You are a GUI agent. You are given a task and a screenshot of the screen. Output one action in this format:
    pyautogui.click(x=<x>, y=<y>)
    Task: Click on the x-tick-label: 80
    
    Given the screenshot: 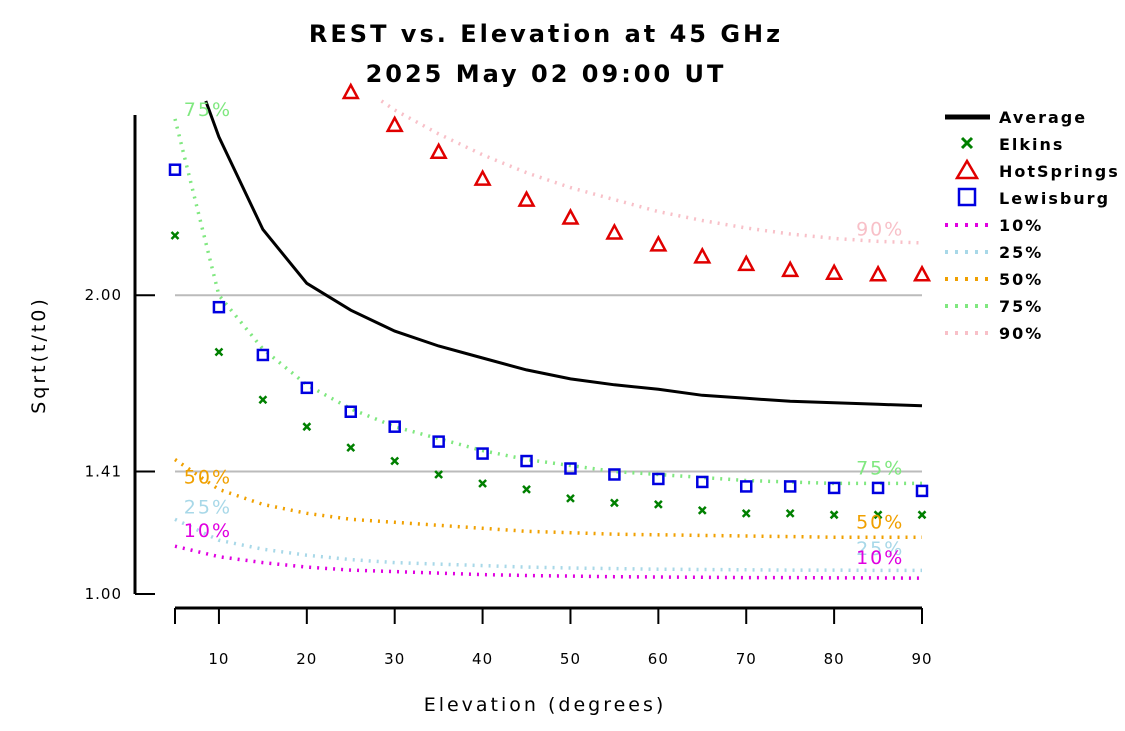 What is the action you would take?
    pyautogui.click(x=834, y=659)
    